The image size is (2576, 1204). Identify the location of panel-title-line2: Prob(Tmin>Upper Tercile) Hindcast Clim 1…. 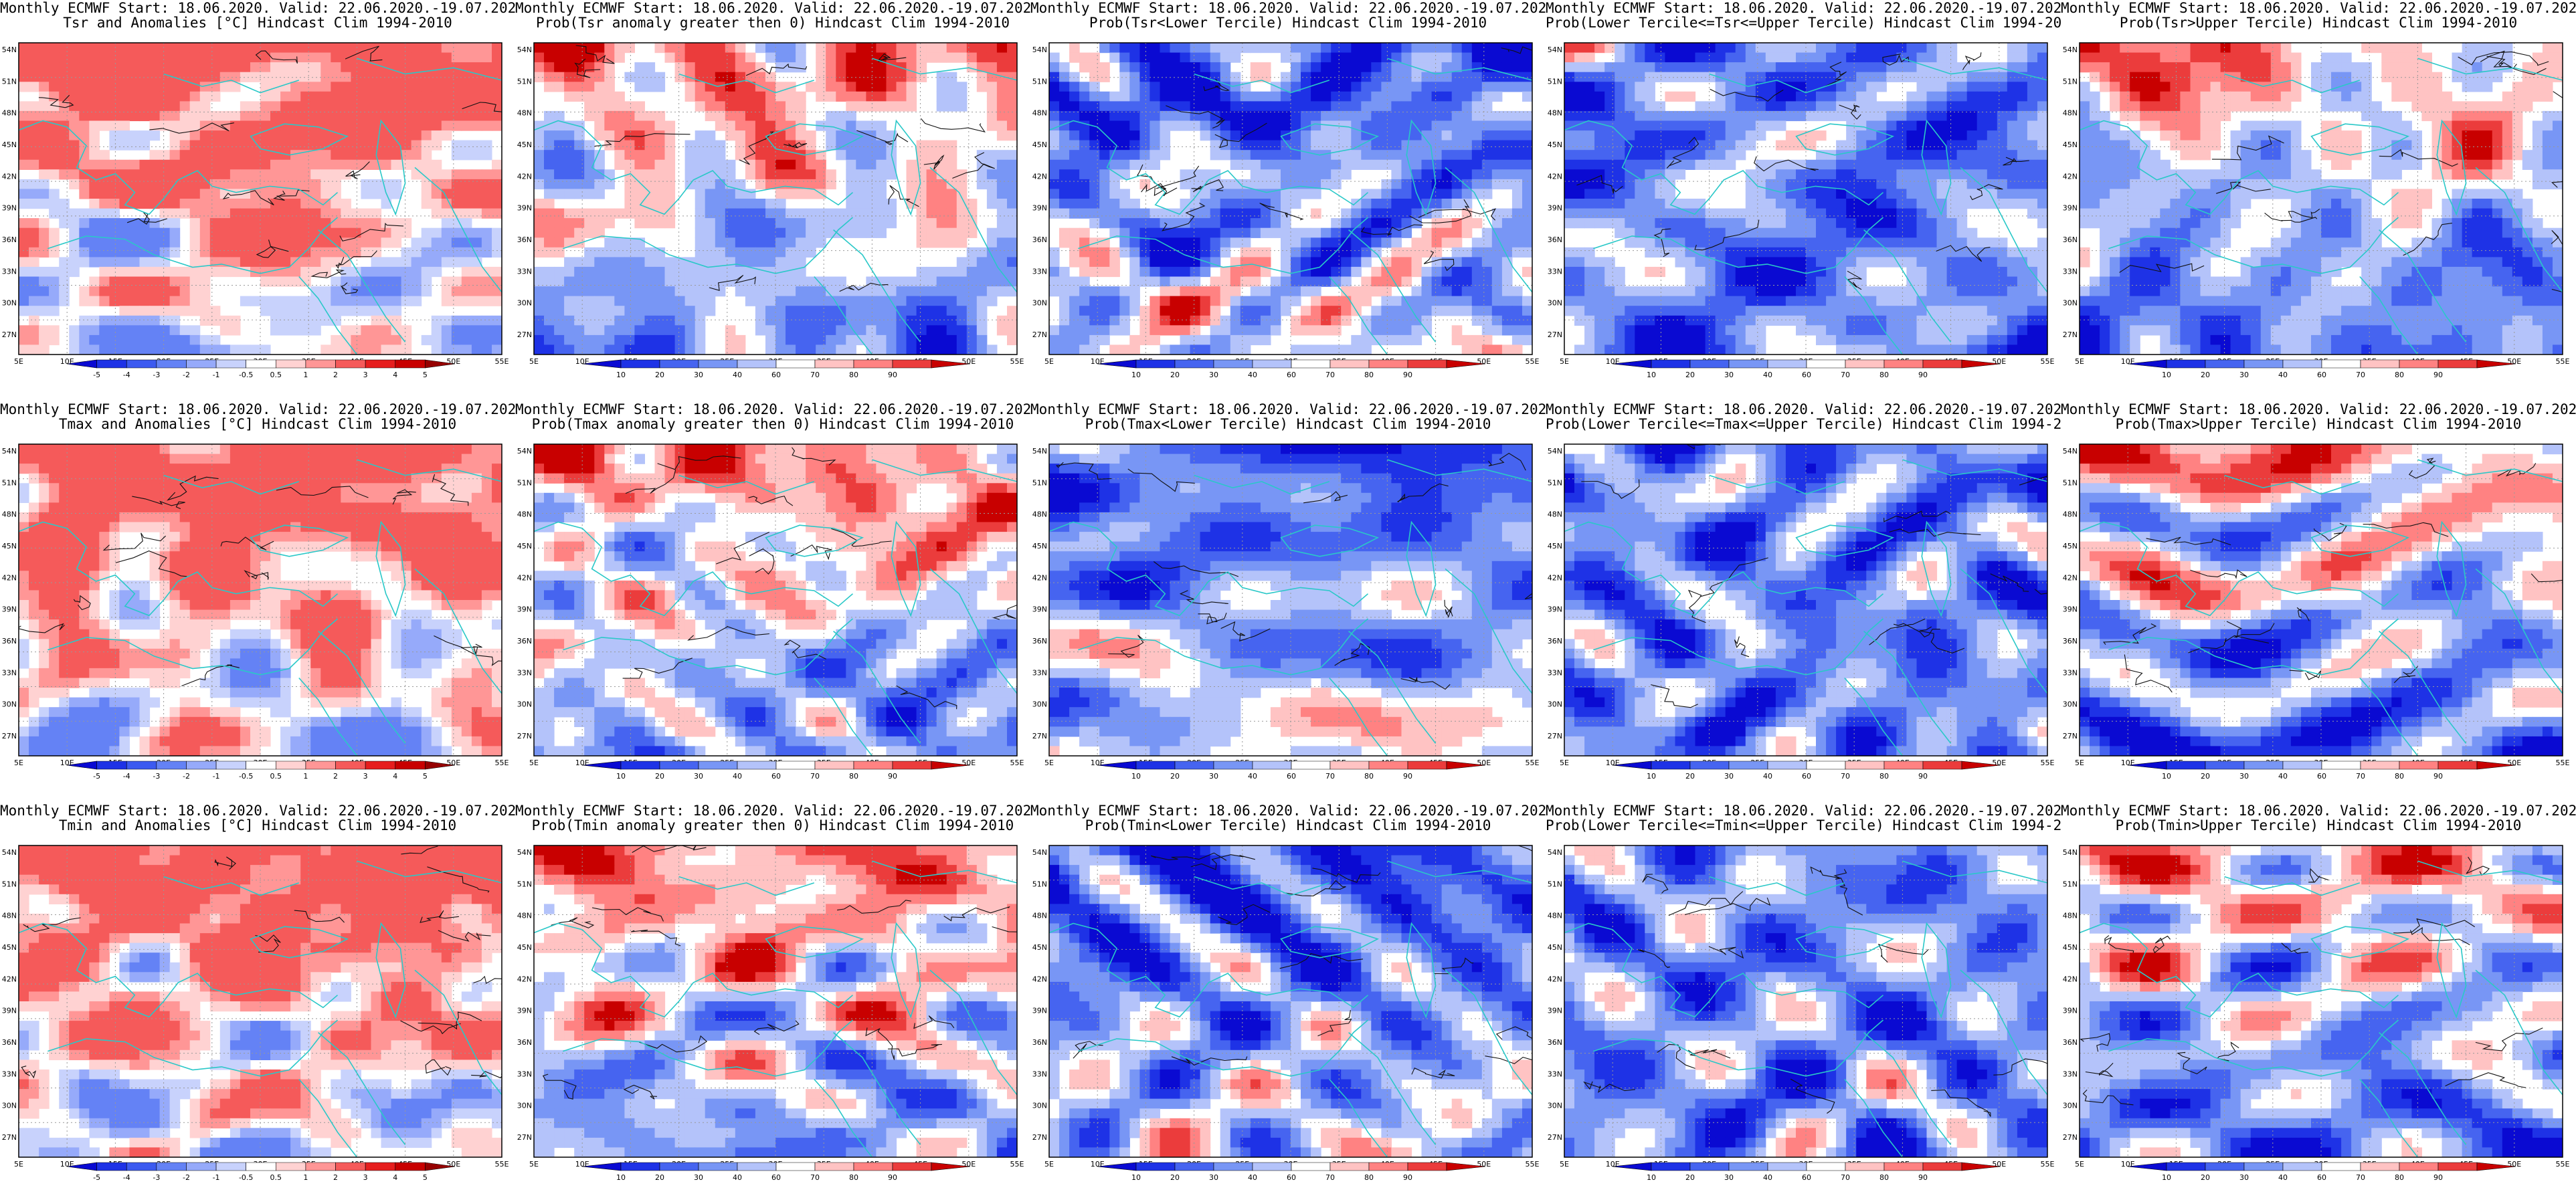
(2318, 825).